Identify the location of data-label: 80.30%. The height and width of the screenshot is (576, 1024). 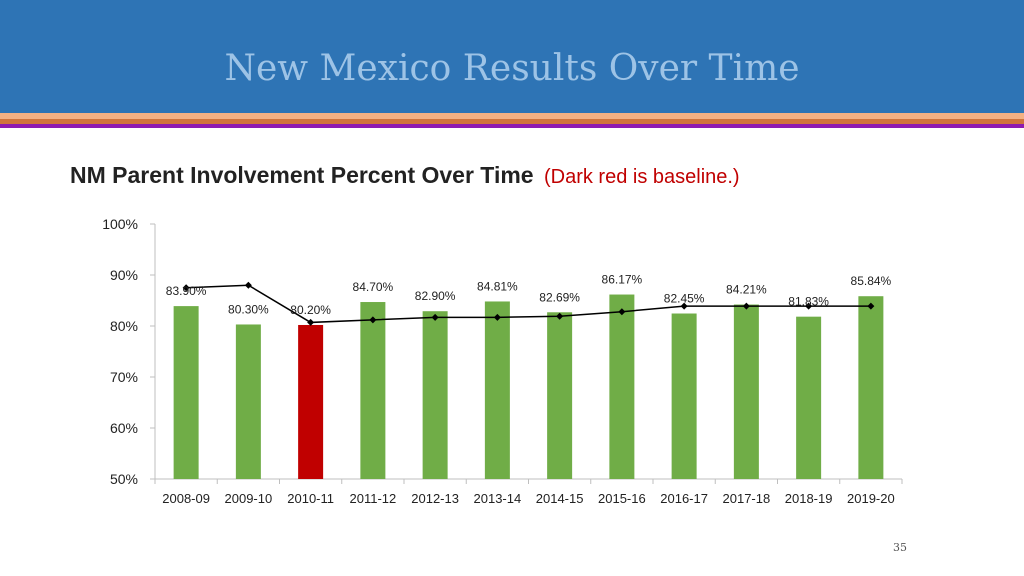
(248, 309).